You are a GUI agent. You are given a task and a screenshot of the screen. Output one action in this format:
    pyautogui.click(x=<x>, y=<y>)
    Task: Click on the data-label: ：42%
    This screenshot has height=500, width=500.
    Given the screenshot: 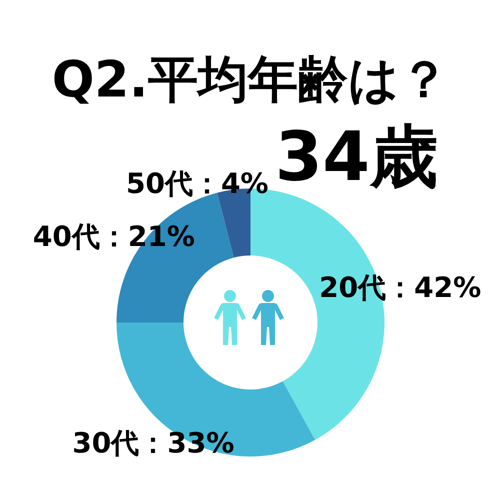 What is the action you would take?
    pyautogui.click(x=434, y=287)
    